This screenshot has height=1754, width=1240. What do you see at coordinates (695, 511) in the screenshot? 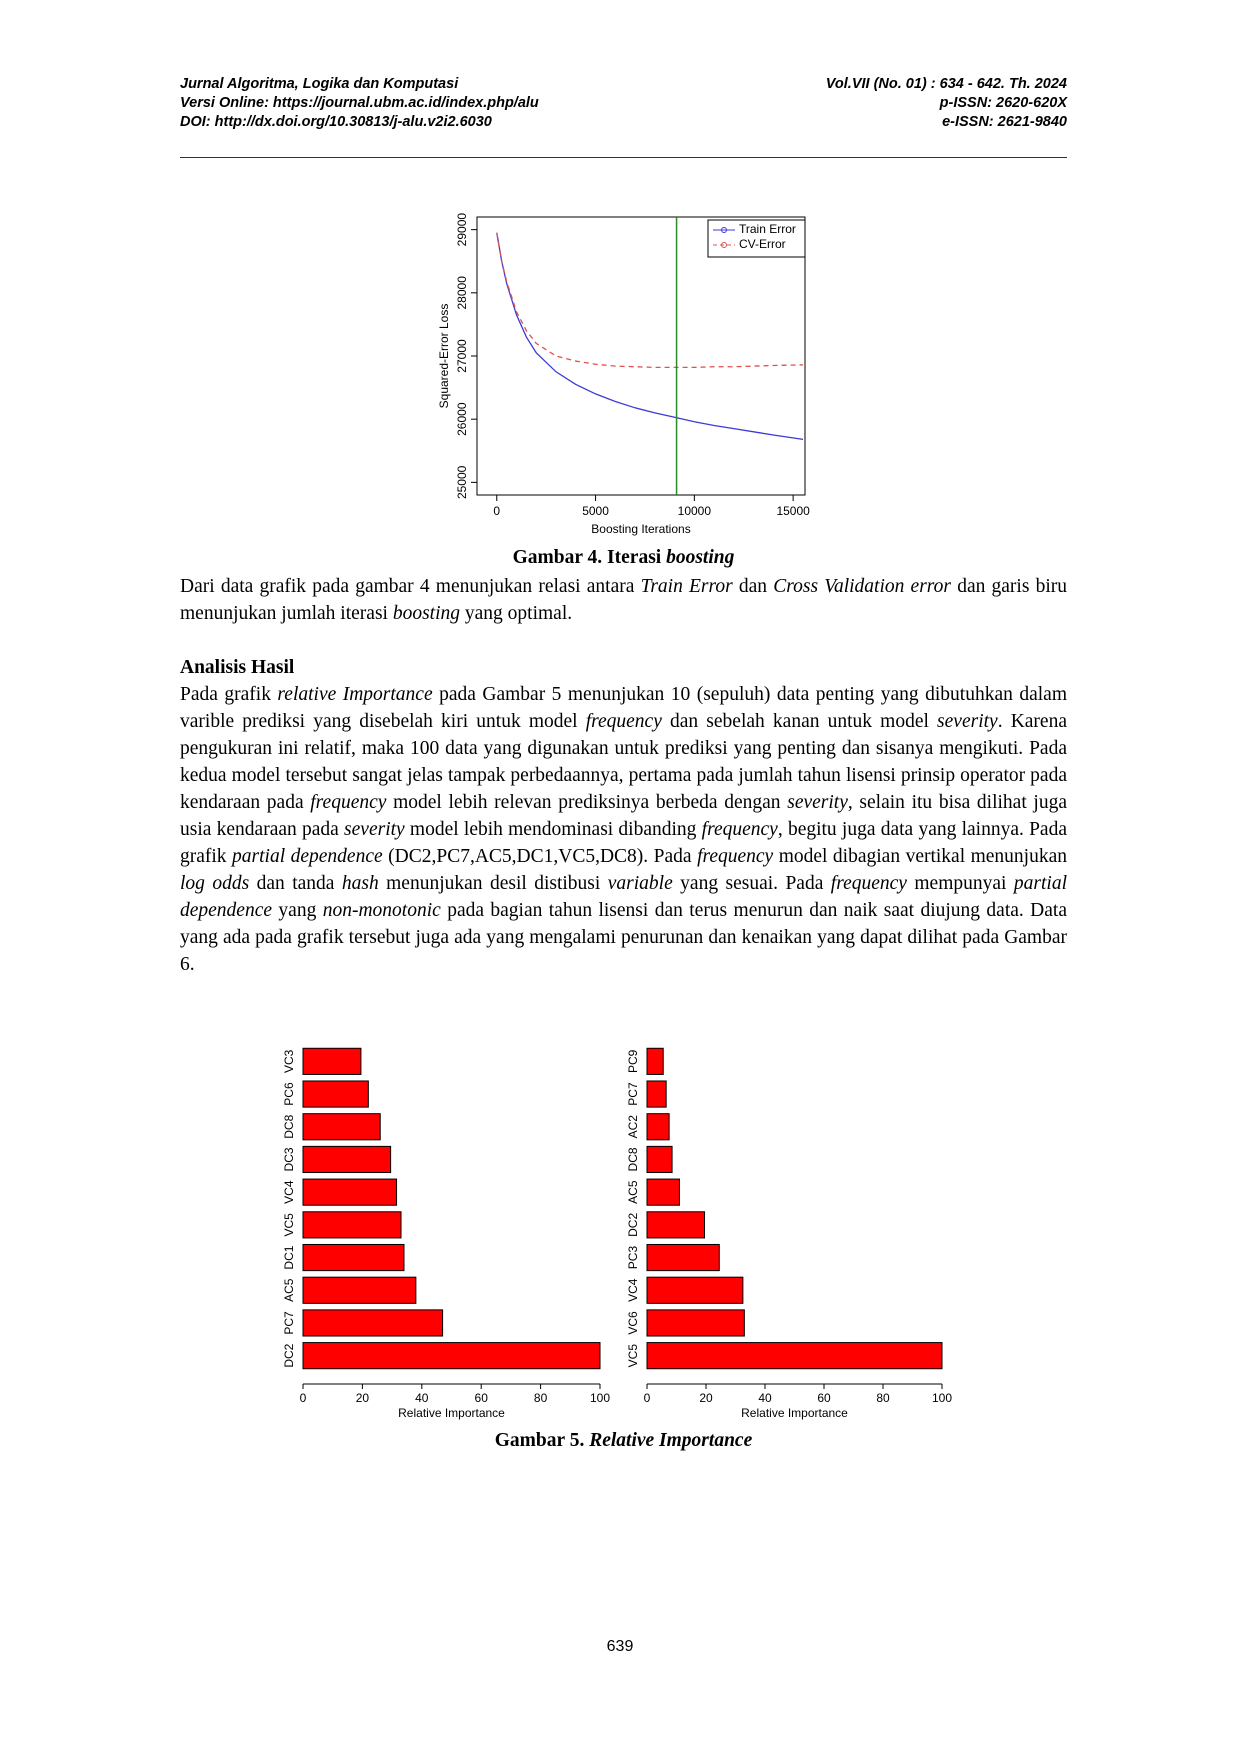
I see `x-tick-label: 10000` at bounding box center [695, 511].